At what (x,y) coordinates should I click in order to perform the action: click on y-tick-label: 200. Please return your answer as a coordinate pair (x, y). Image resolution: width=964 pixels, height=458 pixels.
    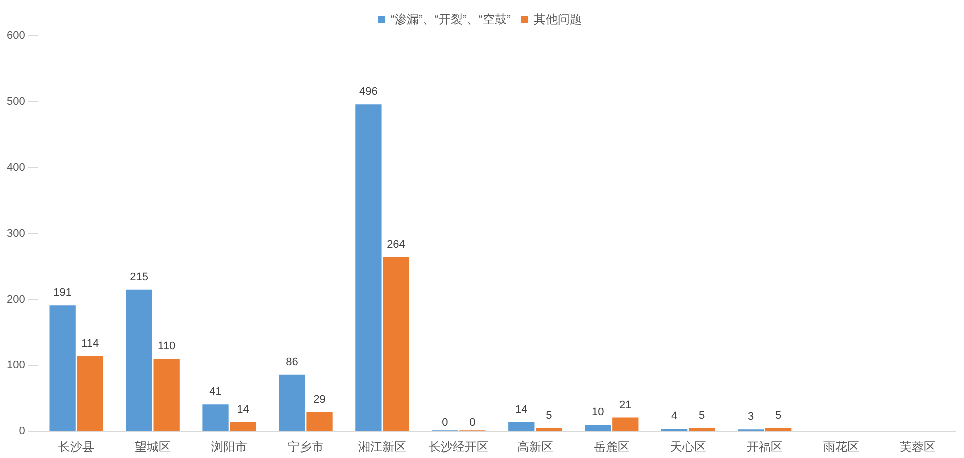
    Looking at the image, I should click on (16, 300).